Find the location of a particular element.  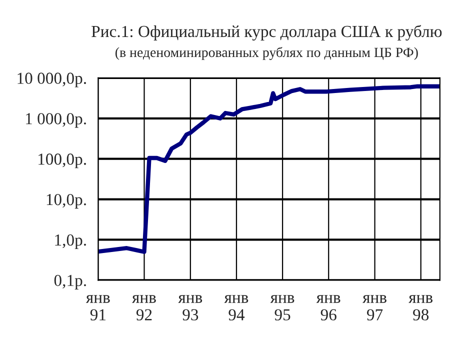

y-tick-label: 1,0р. is located at coordinates (70, 242).